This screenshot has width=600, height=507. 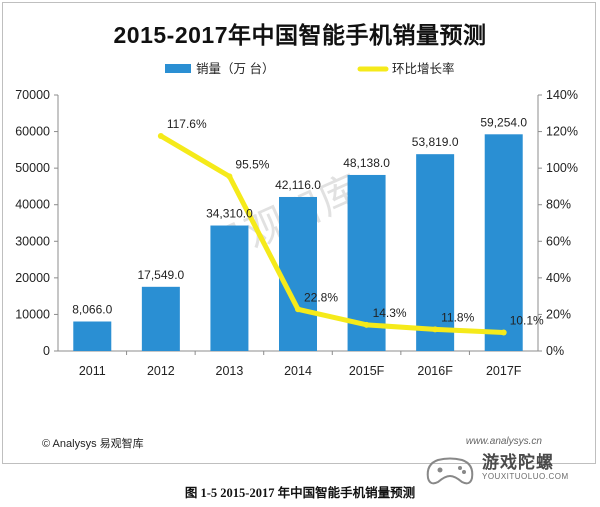 I want to click on x-tick-label: 2017F, so click(x=504, y=371).